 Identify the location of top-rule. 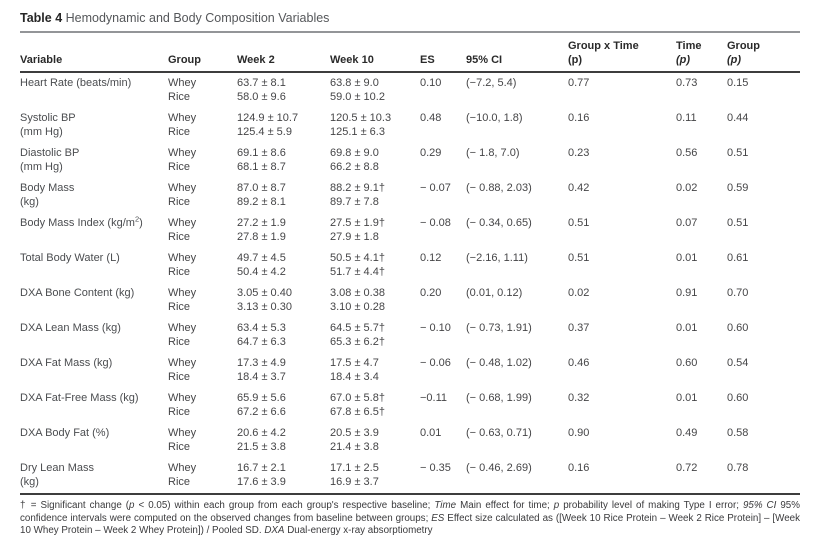
(410, 32).